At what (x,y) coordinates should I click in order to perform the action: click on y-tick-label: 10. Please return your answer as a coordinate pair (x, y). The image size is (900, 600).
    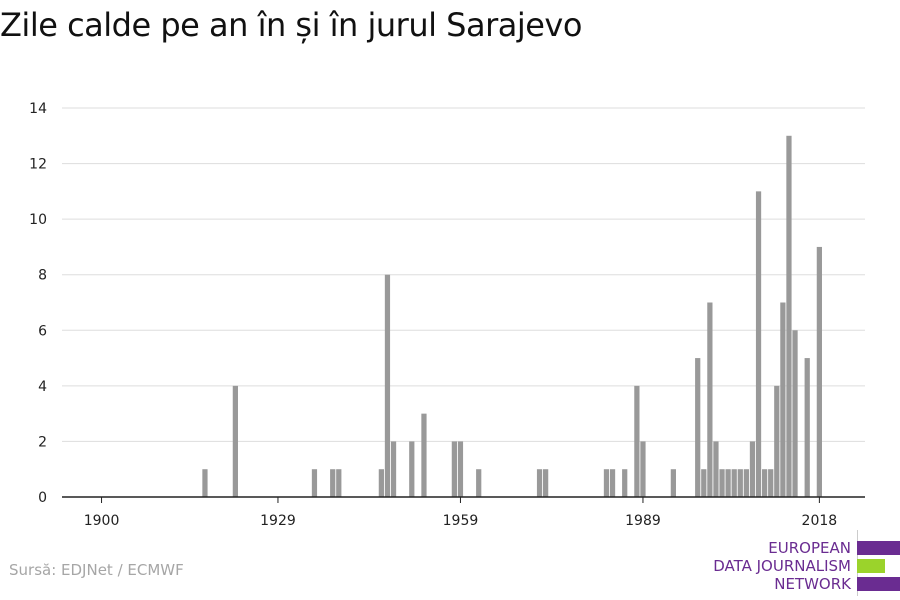
    Looking at the image, I should click on (38, 220).